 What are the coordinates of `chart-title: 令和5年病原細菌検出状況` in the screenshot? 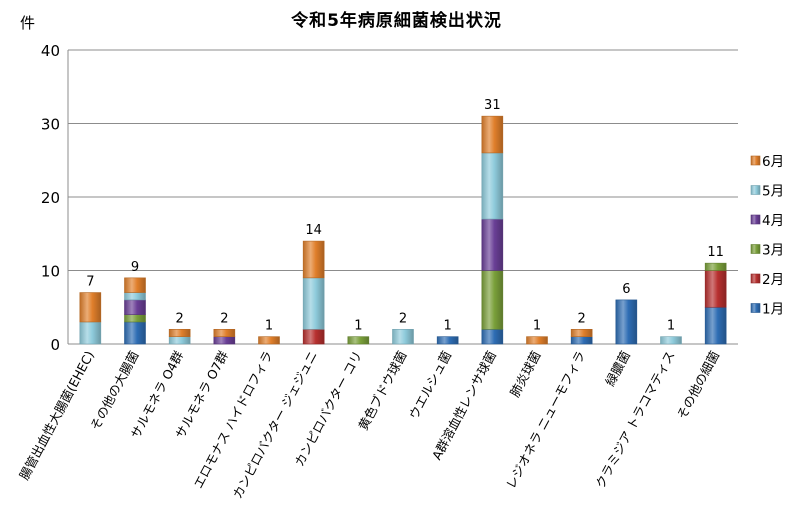 It's located at (396, 21).